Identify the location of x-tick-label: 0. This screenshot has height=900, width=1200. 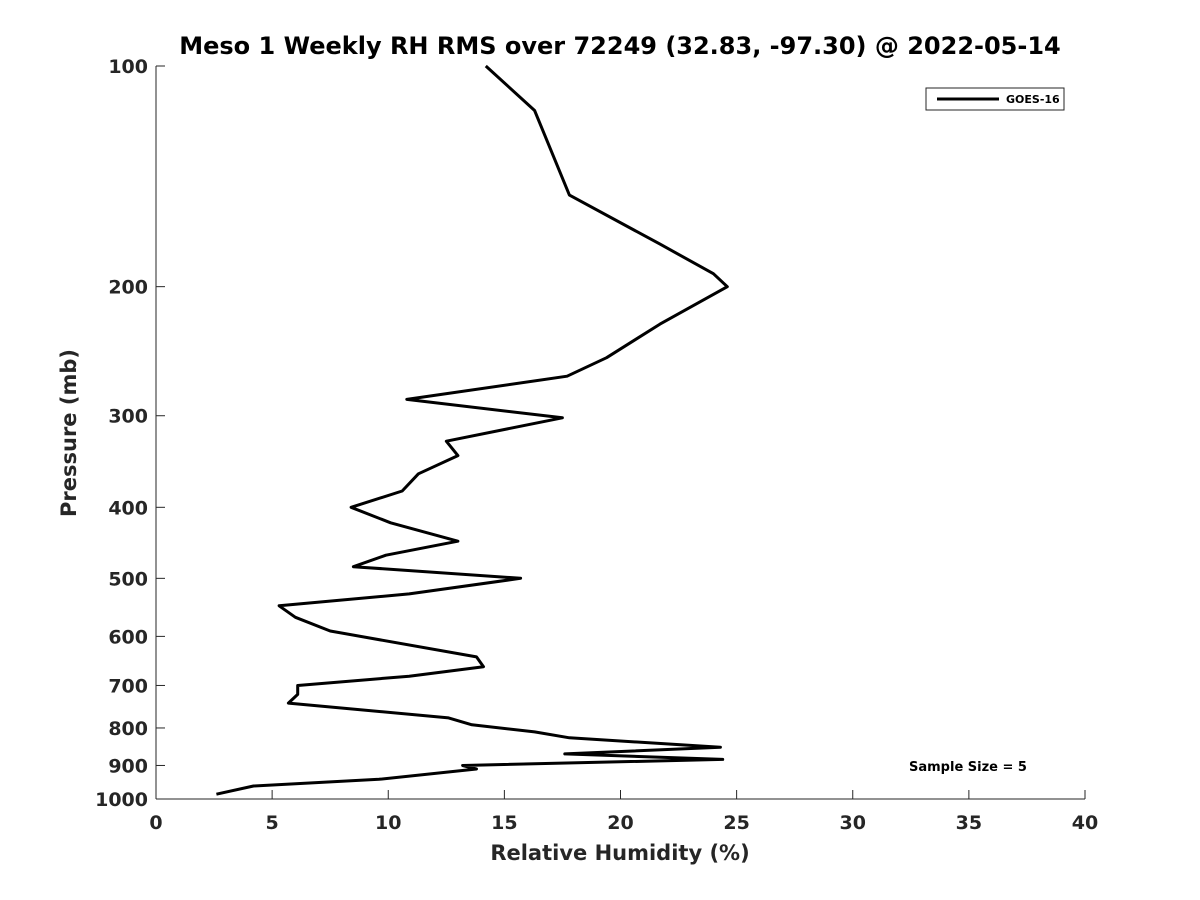
(155, 823).